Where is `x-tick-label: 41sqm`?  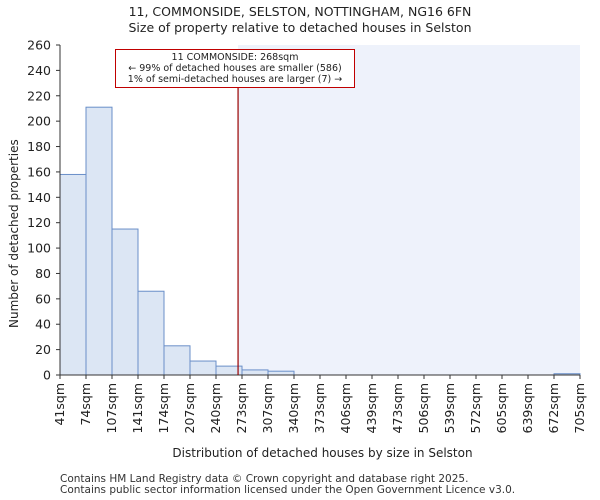 x-tick-label: 41sqm is located at coordinates (59, 404).